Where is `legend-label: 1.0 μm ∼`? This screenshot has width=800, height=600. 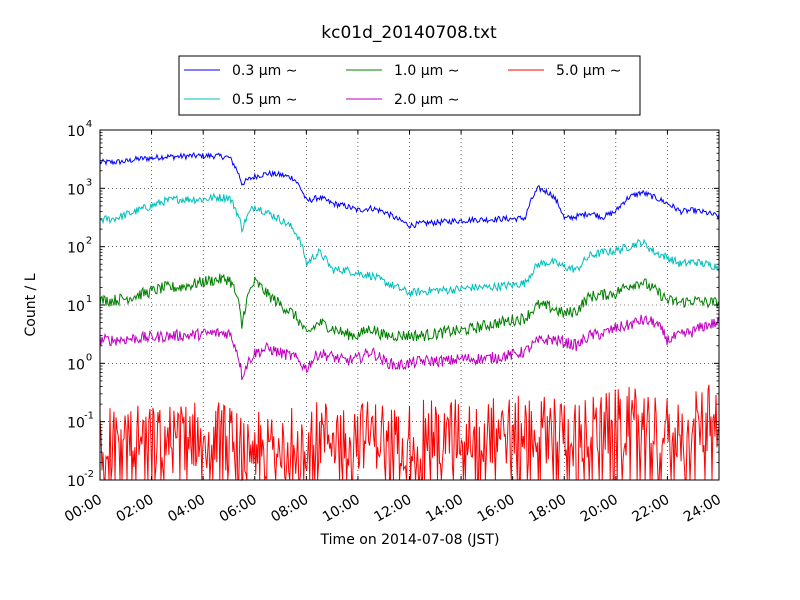
legend-label: 1.0 μm ∼ is located at coordinates (426, 71).